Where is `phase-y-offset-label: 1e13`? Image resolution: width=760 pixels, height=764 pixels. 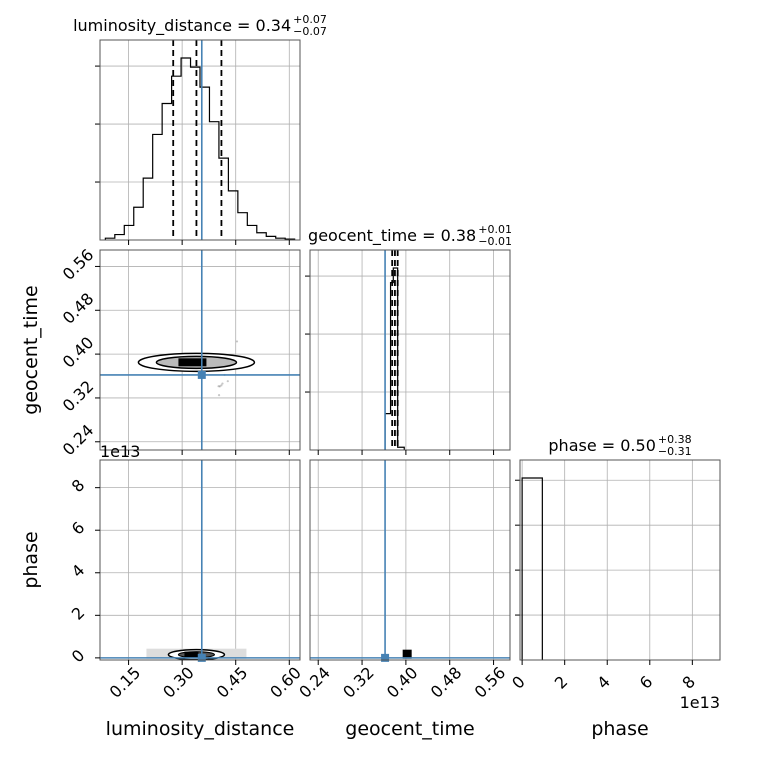
phase-y-offset-label: 1e13 is located at coordinates (120, 451).